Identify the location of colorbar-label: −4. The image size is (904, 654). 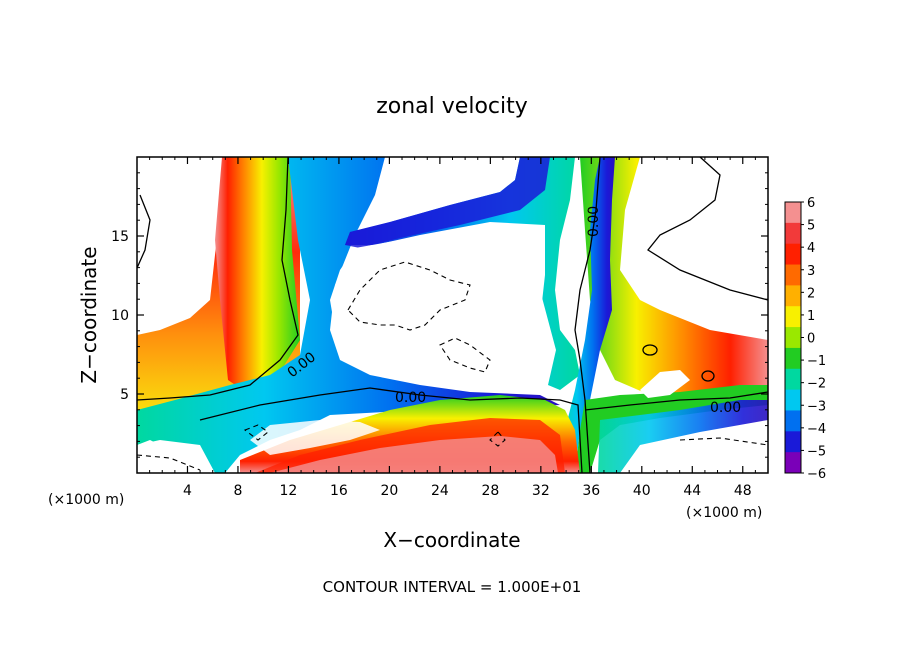
(816, 429).